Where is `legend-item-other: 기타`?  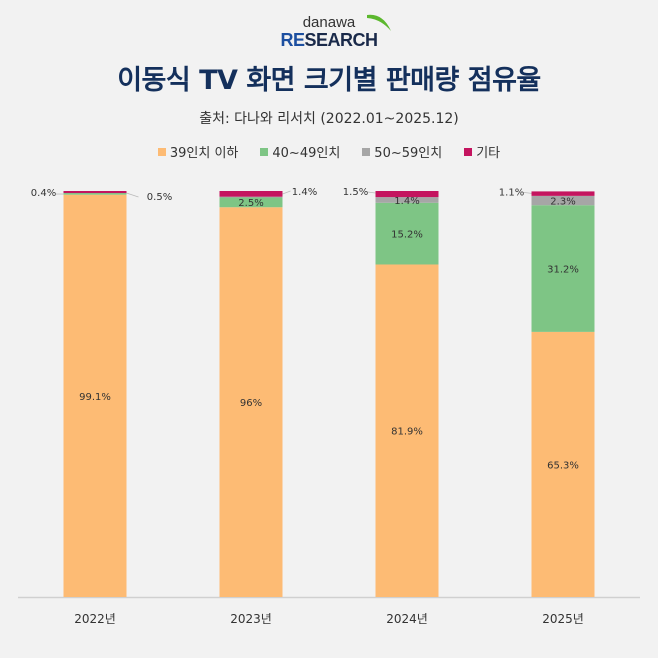 legend-item-other: 기타 is located at coordinates (482, 151).